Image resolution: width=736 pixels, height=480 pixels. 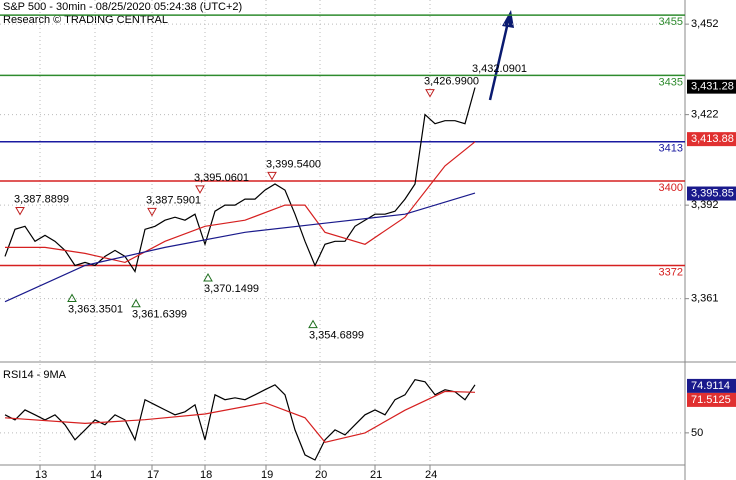 What do you see at coordinates (206, 474) in the screenshot?
I see `x-tick-label: 18` at bounding box center [206, 474].